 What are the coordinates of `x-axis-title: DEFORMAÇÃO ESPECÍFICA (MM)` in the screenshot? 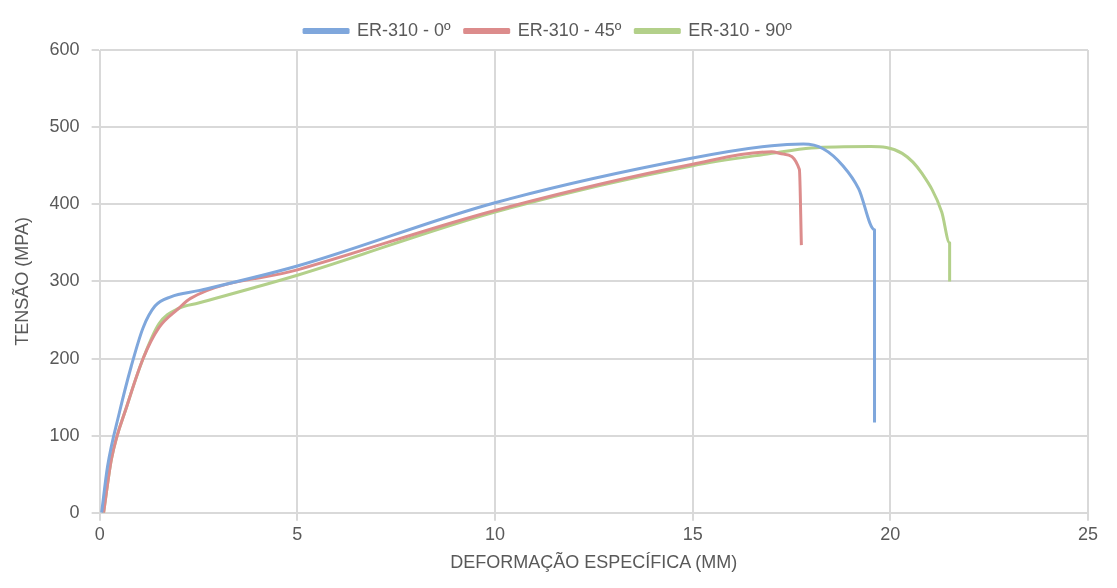 It's located at (594, 562).